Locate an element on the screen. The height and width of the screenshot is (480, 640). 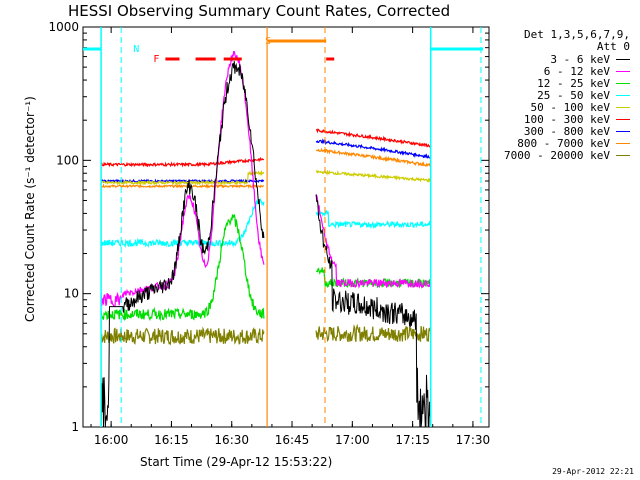
legend-item: 7000 - 20000 keV is located at coordinates (567, 155).